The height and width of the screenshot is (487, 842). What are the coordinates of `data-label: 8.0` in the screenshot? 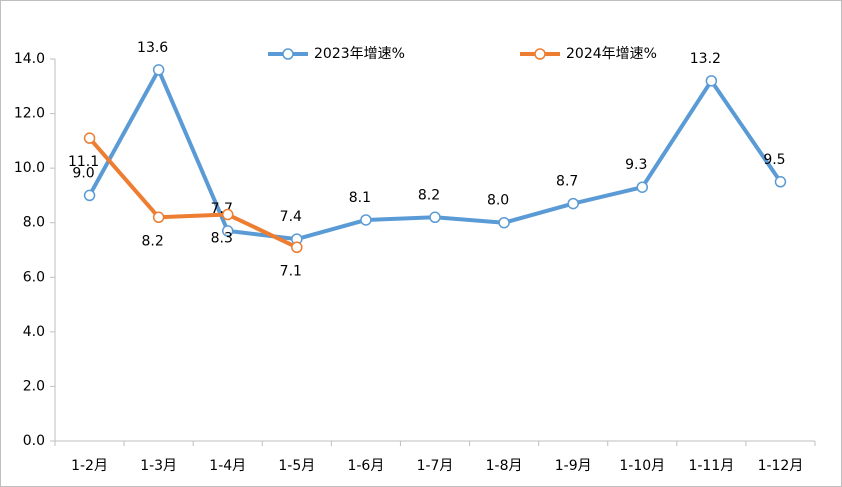 It's located at (498, 201).